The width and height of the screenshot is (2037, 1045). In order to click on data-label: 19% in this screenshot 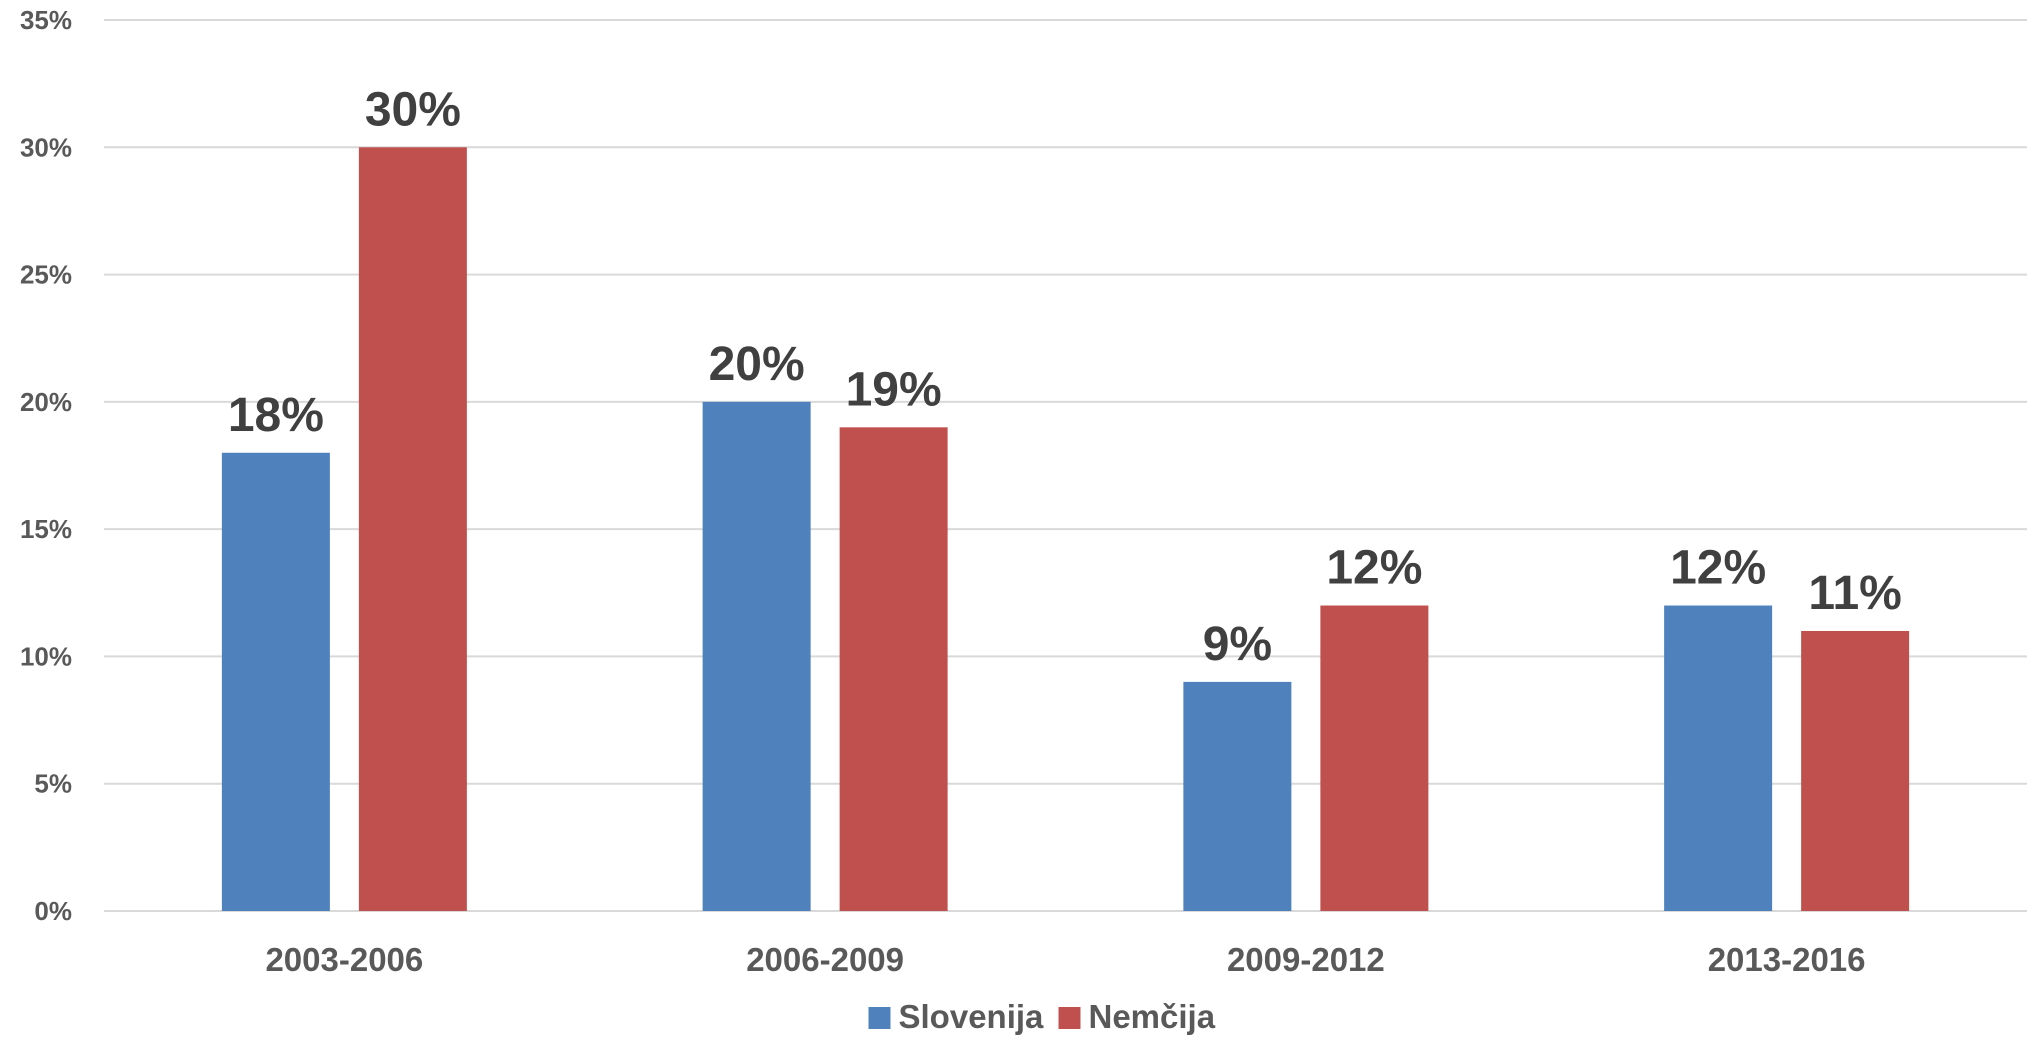, I will do `click(894, 389)`.